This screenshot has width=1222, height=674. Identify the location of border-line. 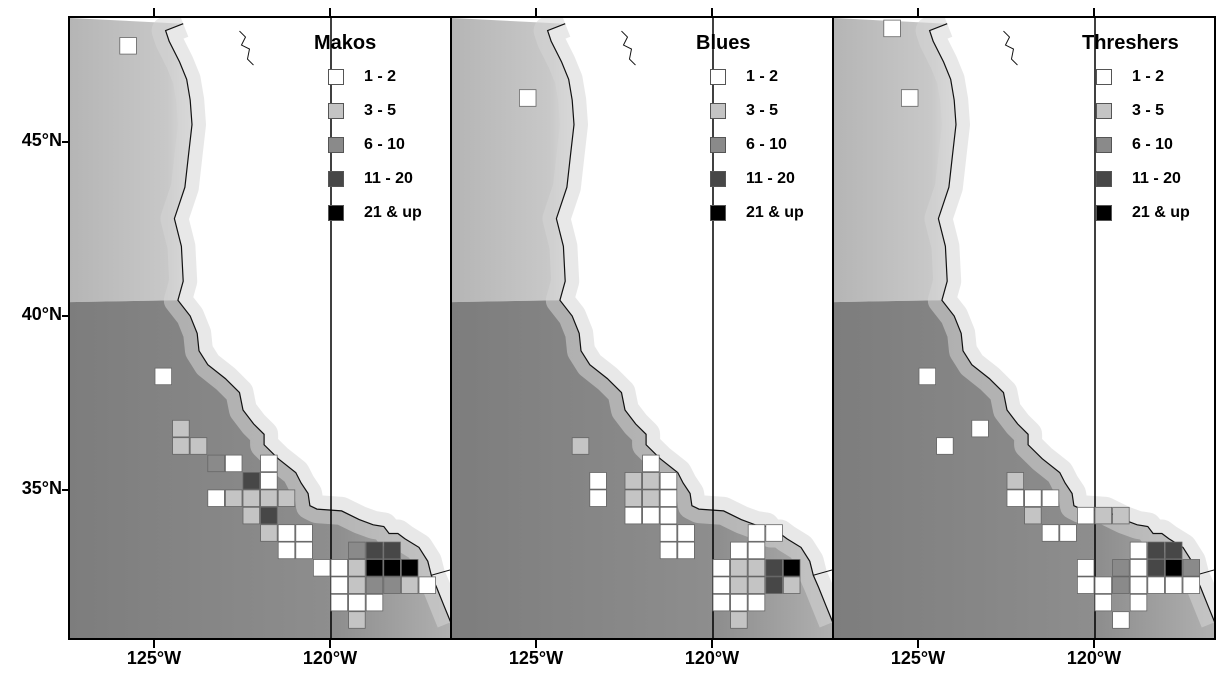
(440, 572).